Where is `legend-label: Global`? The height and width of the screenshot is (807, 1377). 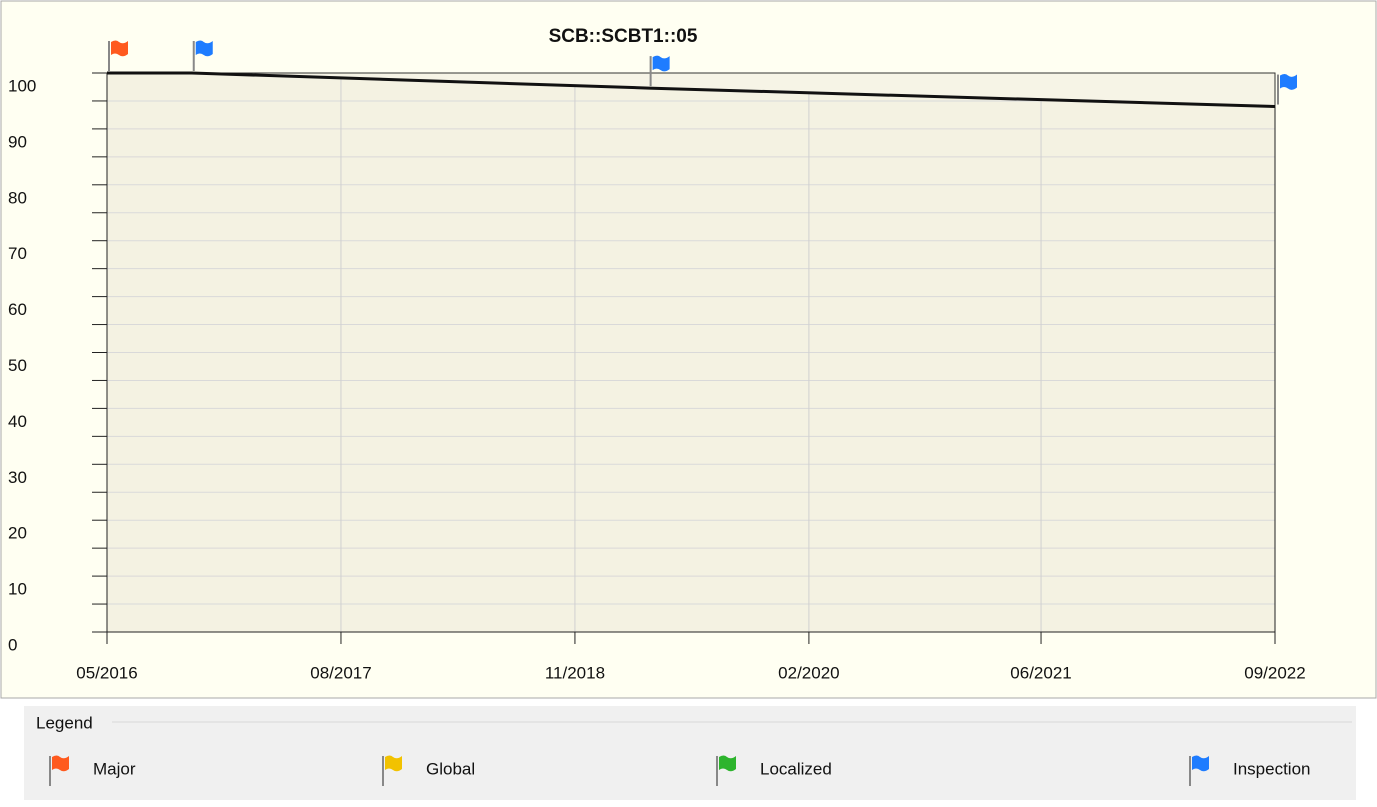
legend-label: Global is located at coordinates (450, 768).